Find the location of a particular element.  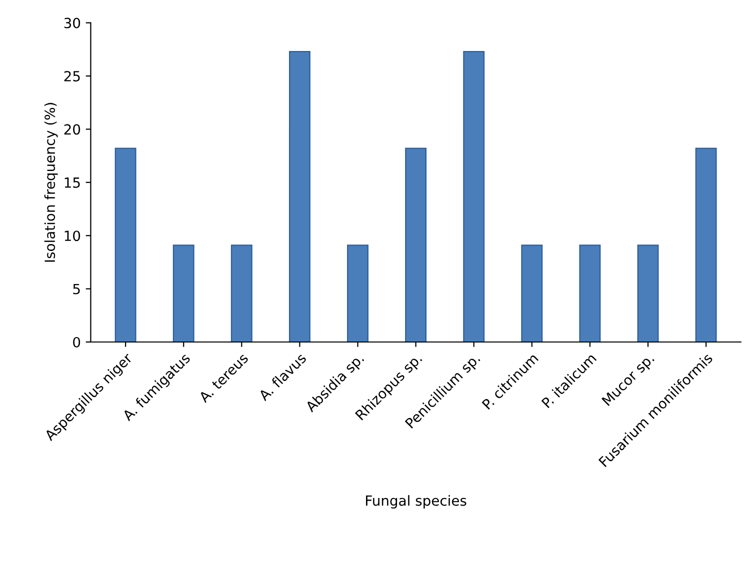

y-tick-label: 10 is located at coordinates (72, 236).